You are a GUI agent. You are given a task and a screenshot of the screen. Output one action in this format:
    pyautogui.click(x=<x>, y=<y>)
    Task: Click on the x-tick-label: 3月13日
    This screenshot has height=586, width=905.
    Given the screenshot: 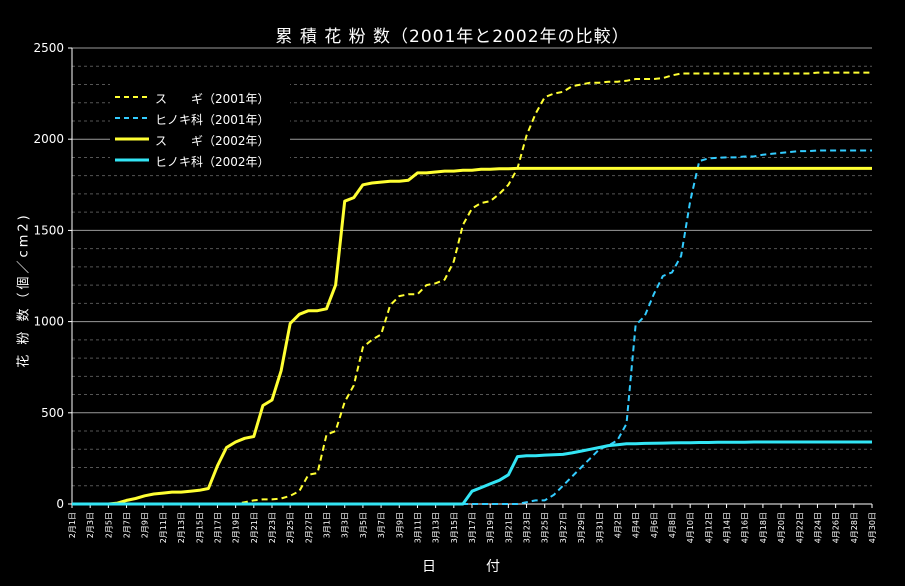 What is the action you would take?
    pyautogui.click(x=436, y=527)
    